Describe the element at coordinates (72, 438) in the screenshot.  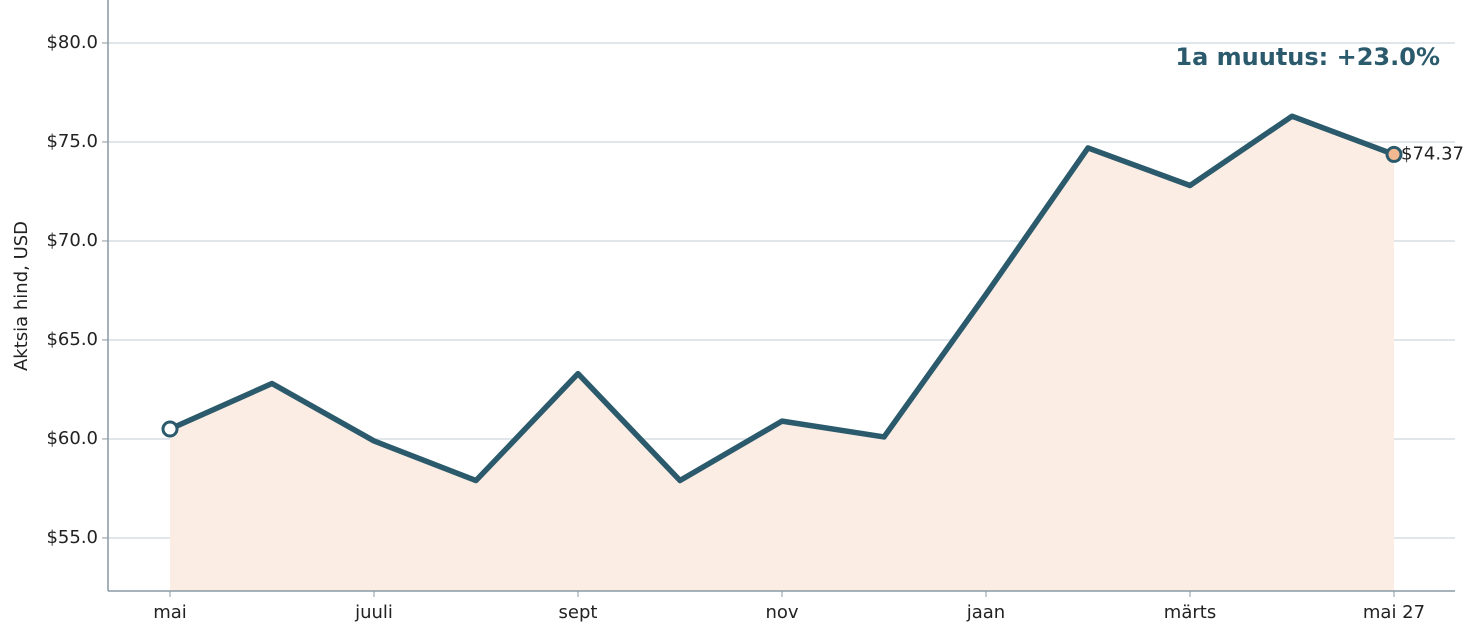
I see `y-tick-label: $60.0` at that location.